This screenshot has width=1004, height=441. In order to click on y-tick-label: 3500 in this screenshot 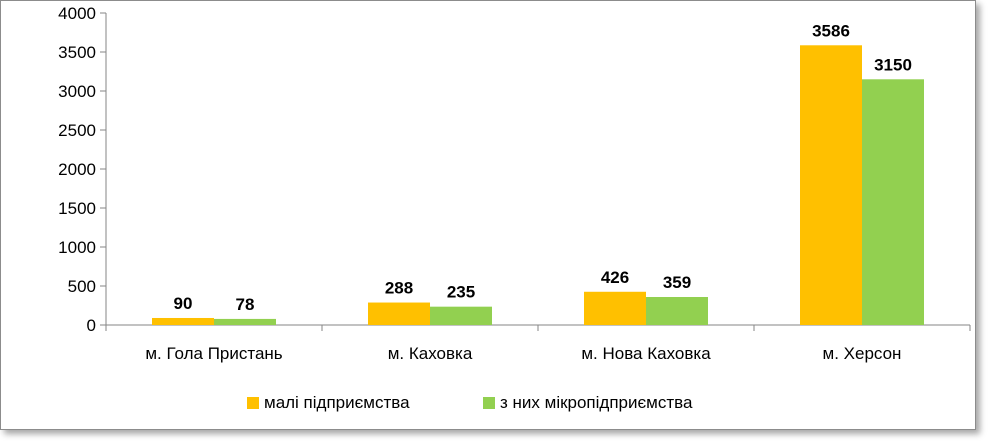, I will do `click(77, 52)`.